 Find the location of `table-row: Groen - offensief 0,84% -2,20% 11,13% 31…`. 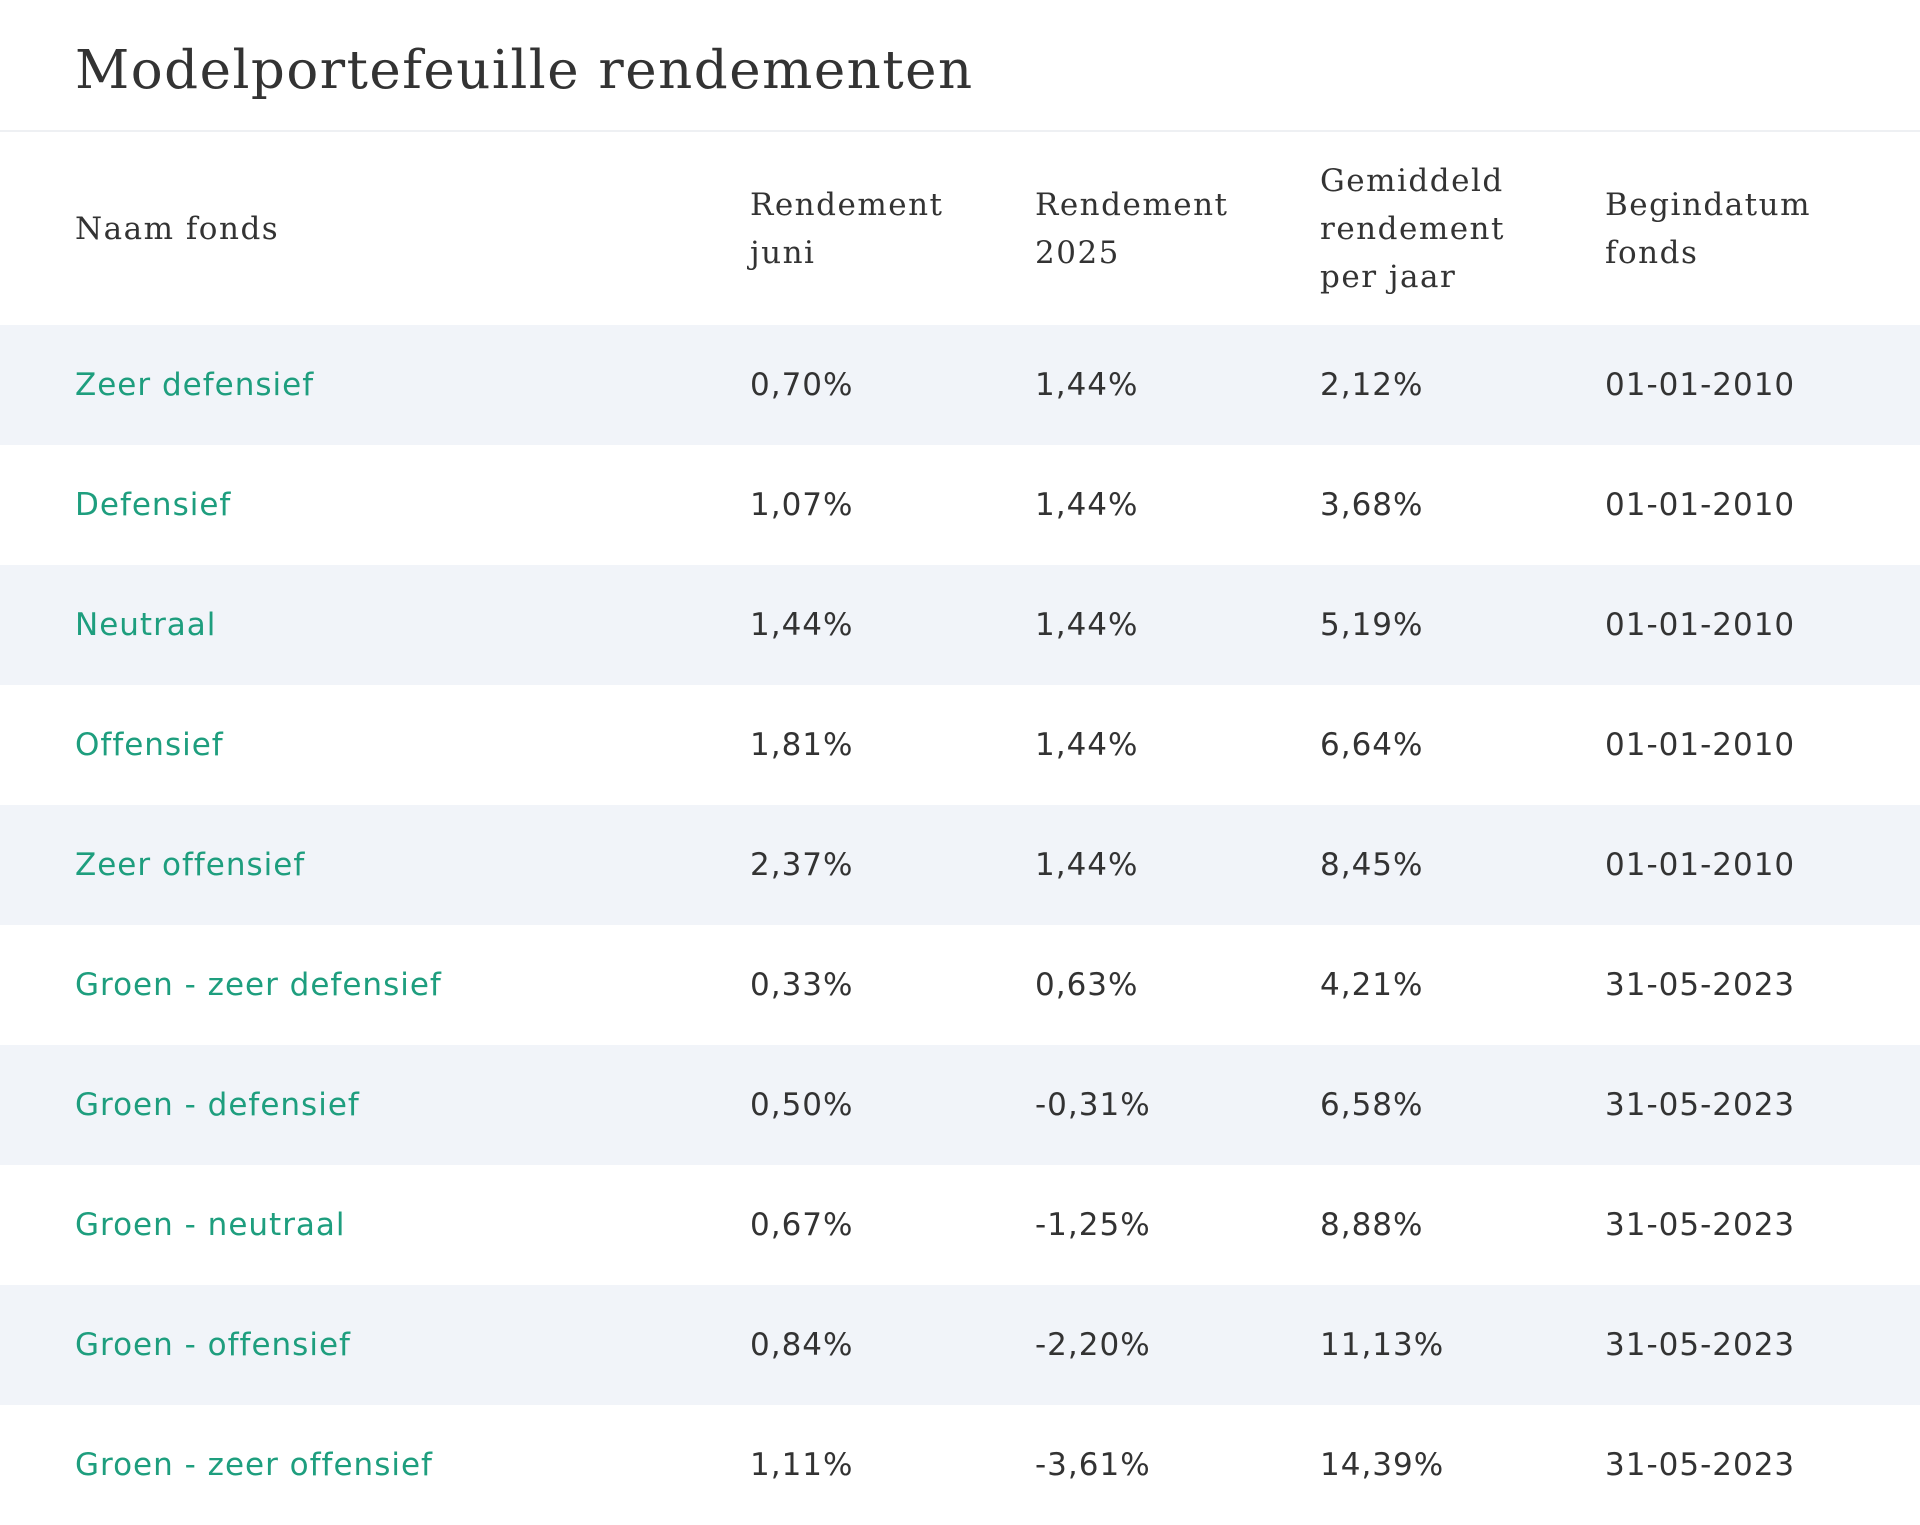

table-row: Groen - offensief 0,84% -2,20% 11,13% 31… is located at coordinates (960, 1345).